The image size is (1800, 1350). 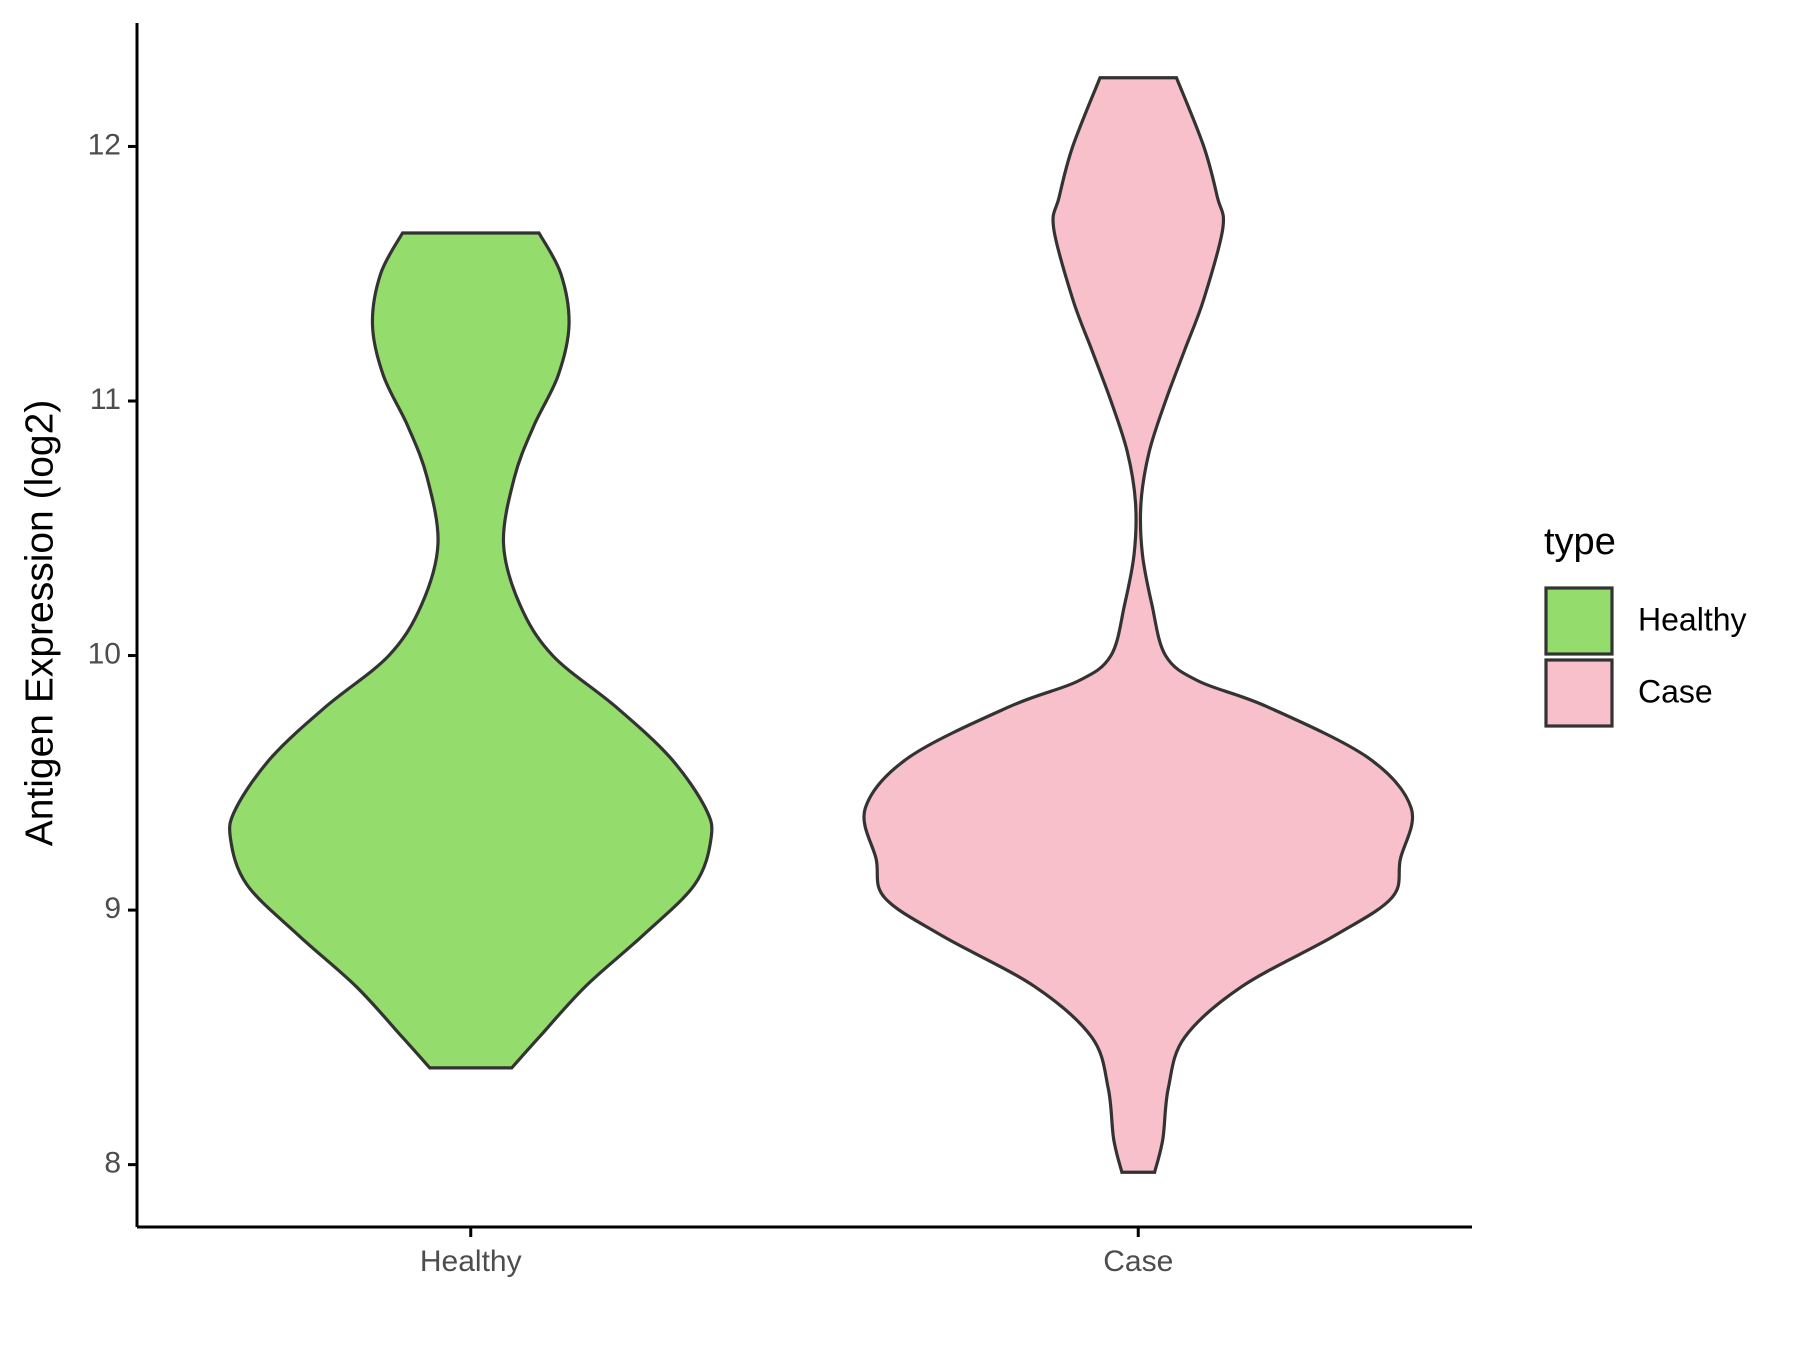 What do you see at coordinates (112, 1163) in the screenshot?
I see `y-tick-label: 8` at bounding box center [112, 1163].